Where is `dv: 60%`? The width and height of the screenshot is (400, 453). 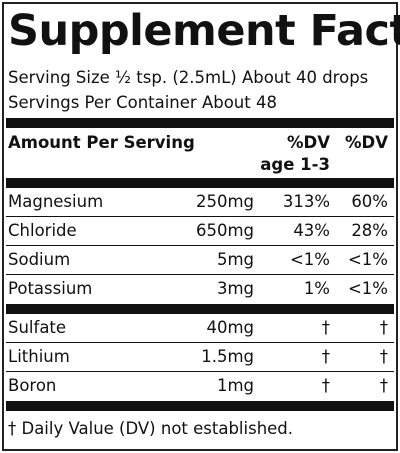 dv: 60% is located at coordinates (369, 201).